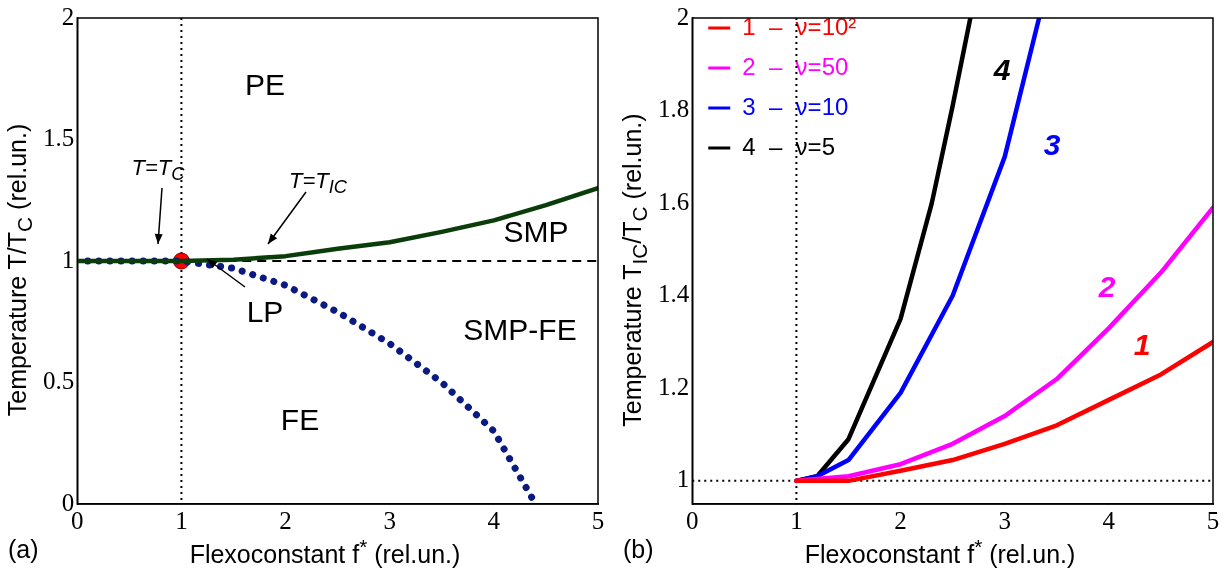  What do you see at coordinates (1002, 70) in the screenshot?
I see `annotation: 4` at bounding box center [1002, 70].